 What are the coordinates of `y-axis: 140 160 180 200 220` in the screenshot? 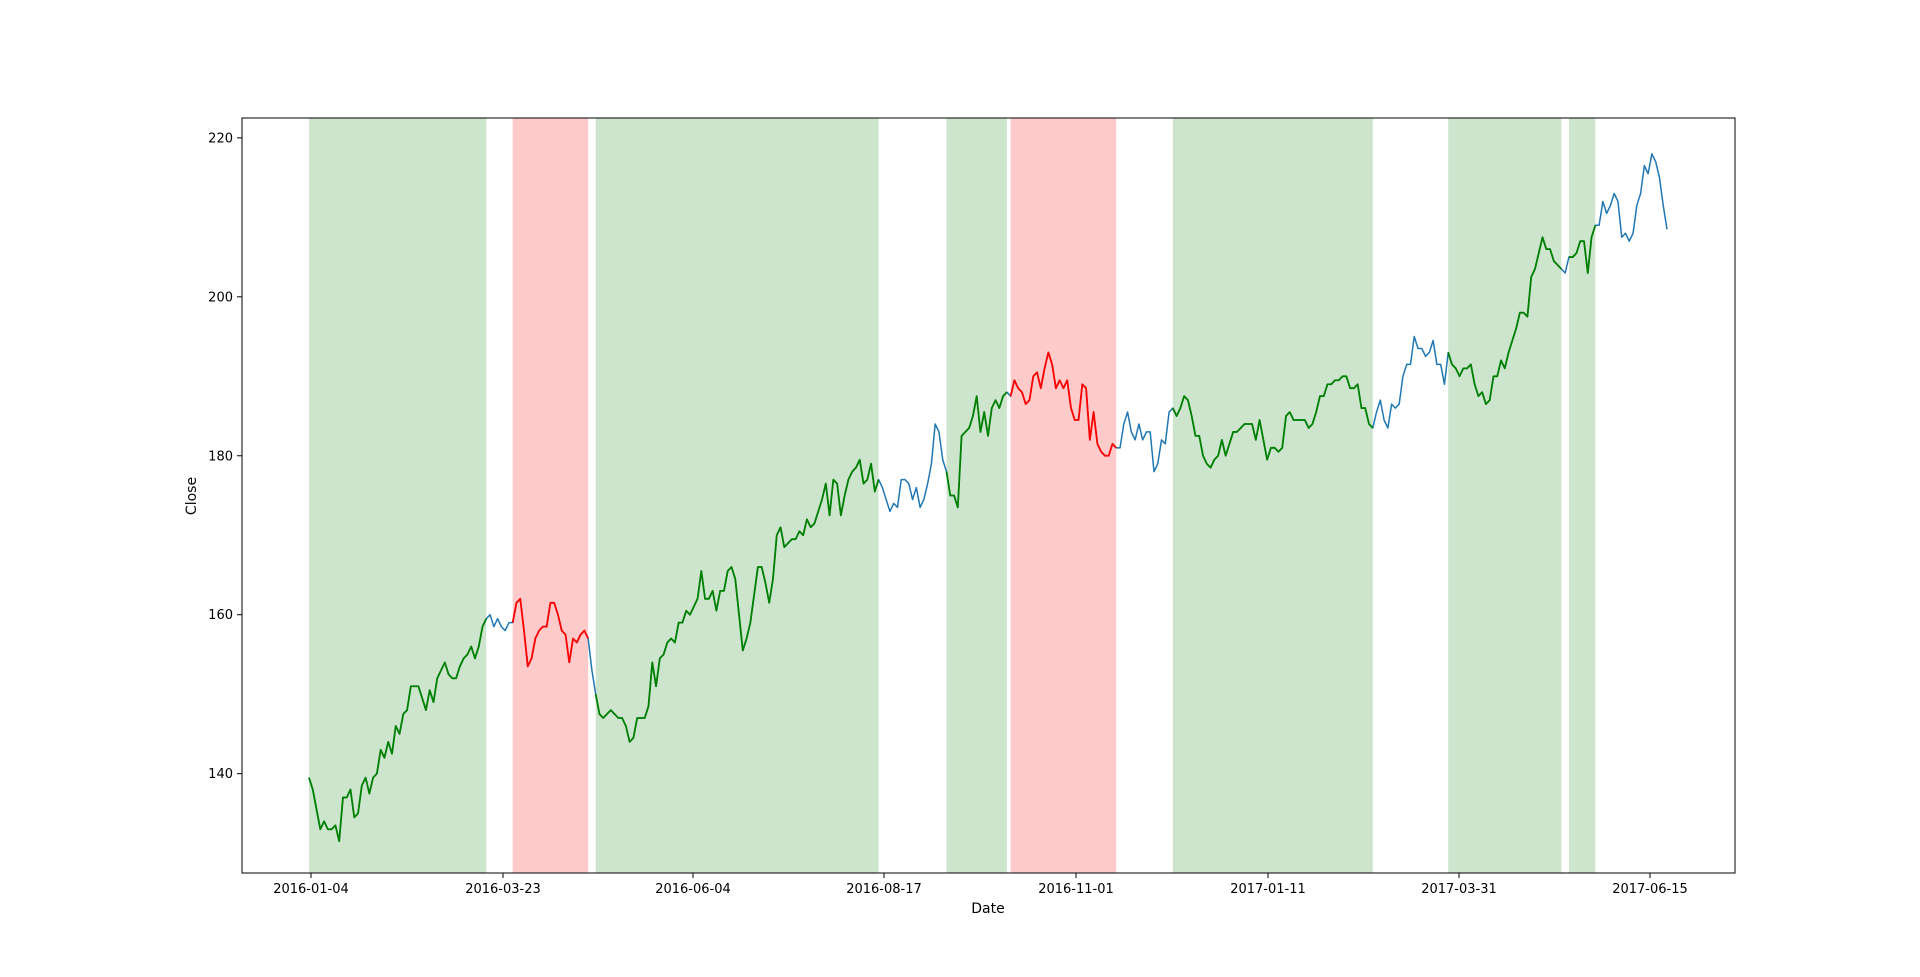 It's located at (225, 456).